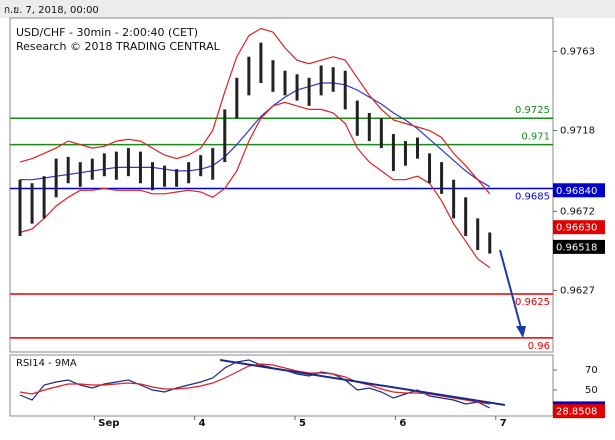  Describe the element at coordinates (51, 10) in the screenshot. I see `header-date: ก.ย. 7, 2018, 00:00` at that location.